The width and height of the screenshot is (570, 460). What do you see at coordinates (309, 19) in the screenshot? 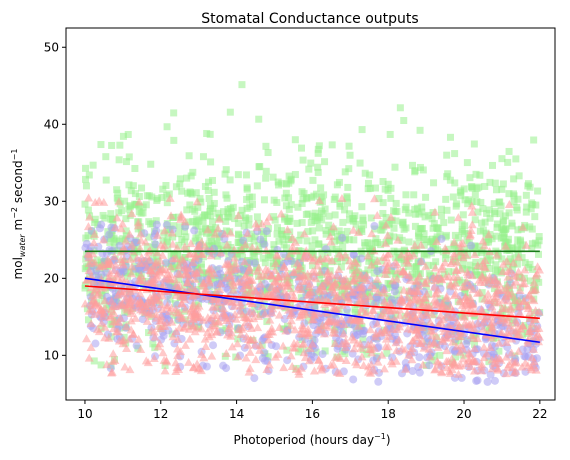
I see `chart-title: Stomatal Conductance outputs` at bounding box center [309, 19].